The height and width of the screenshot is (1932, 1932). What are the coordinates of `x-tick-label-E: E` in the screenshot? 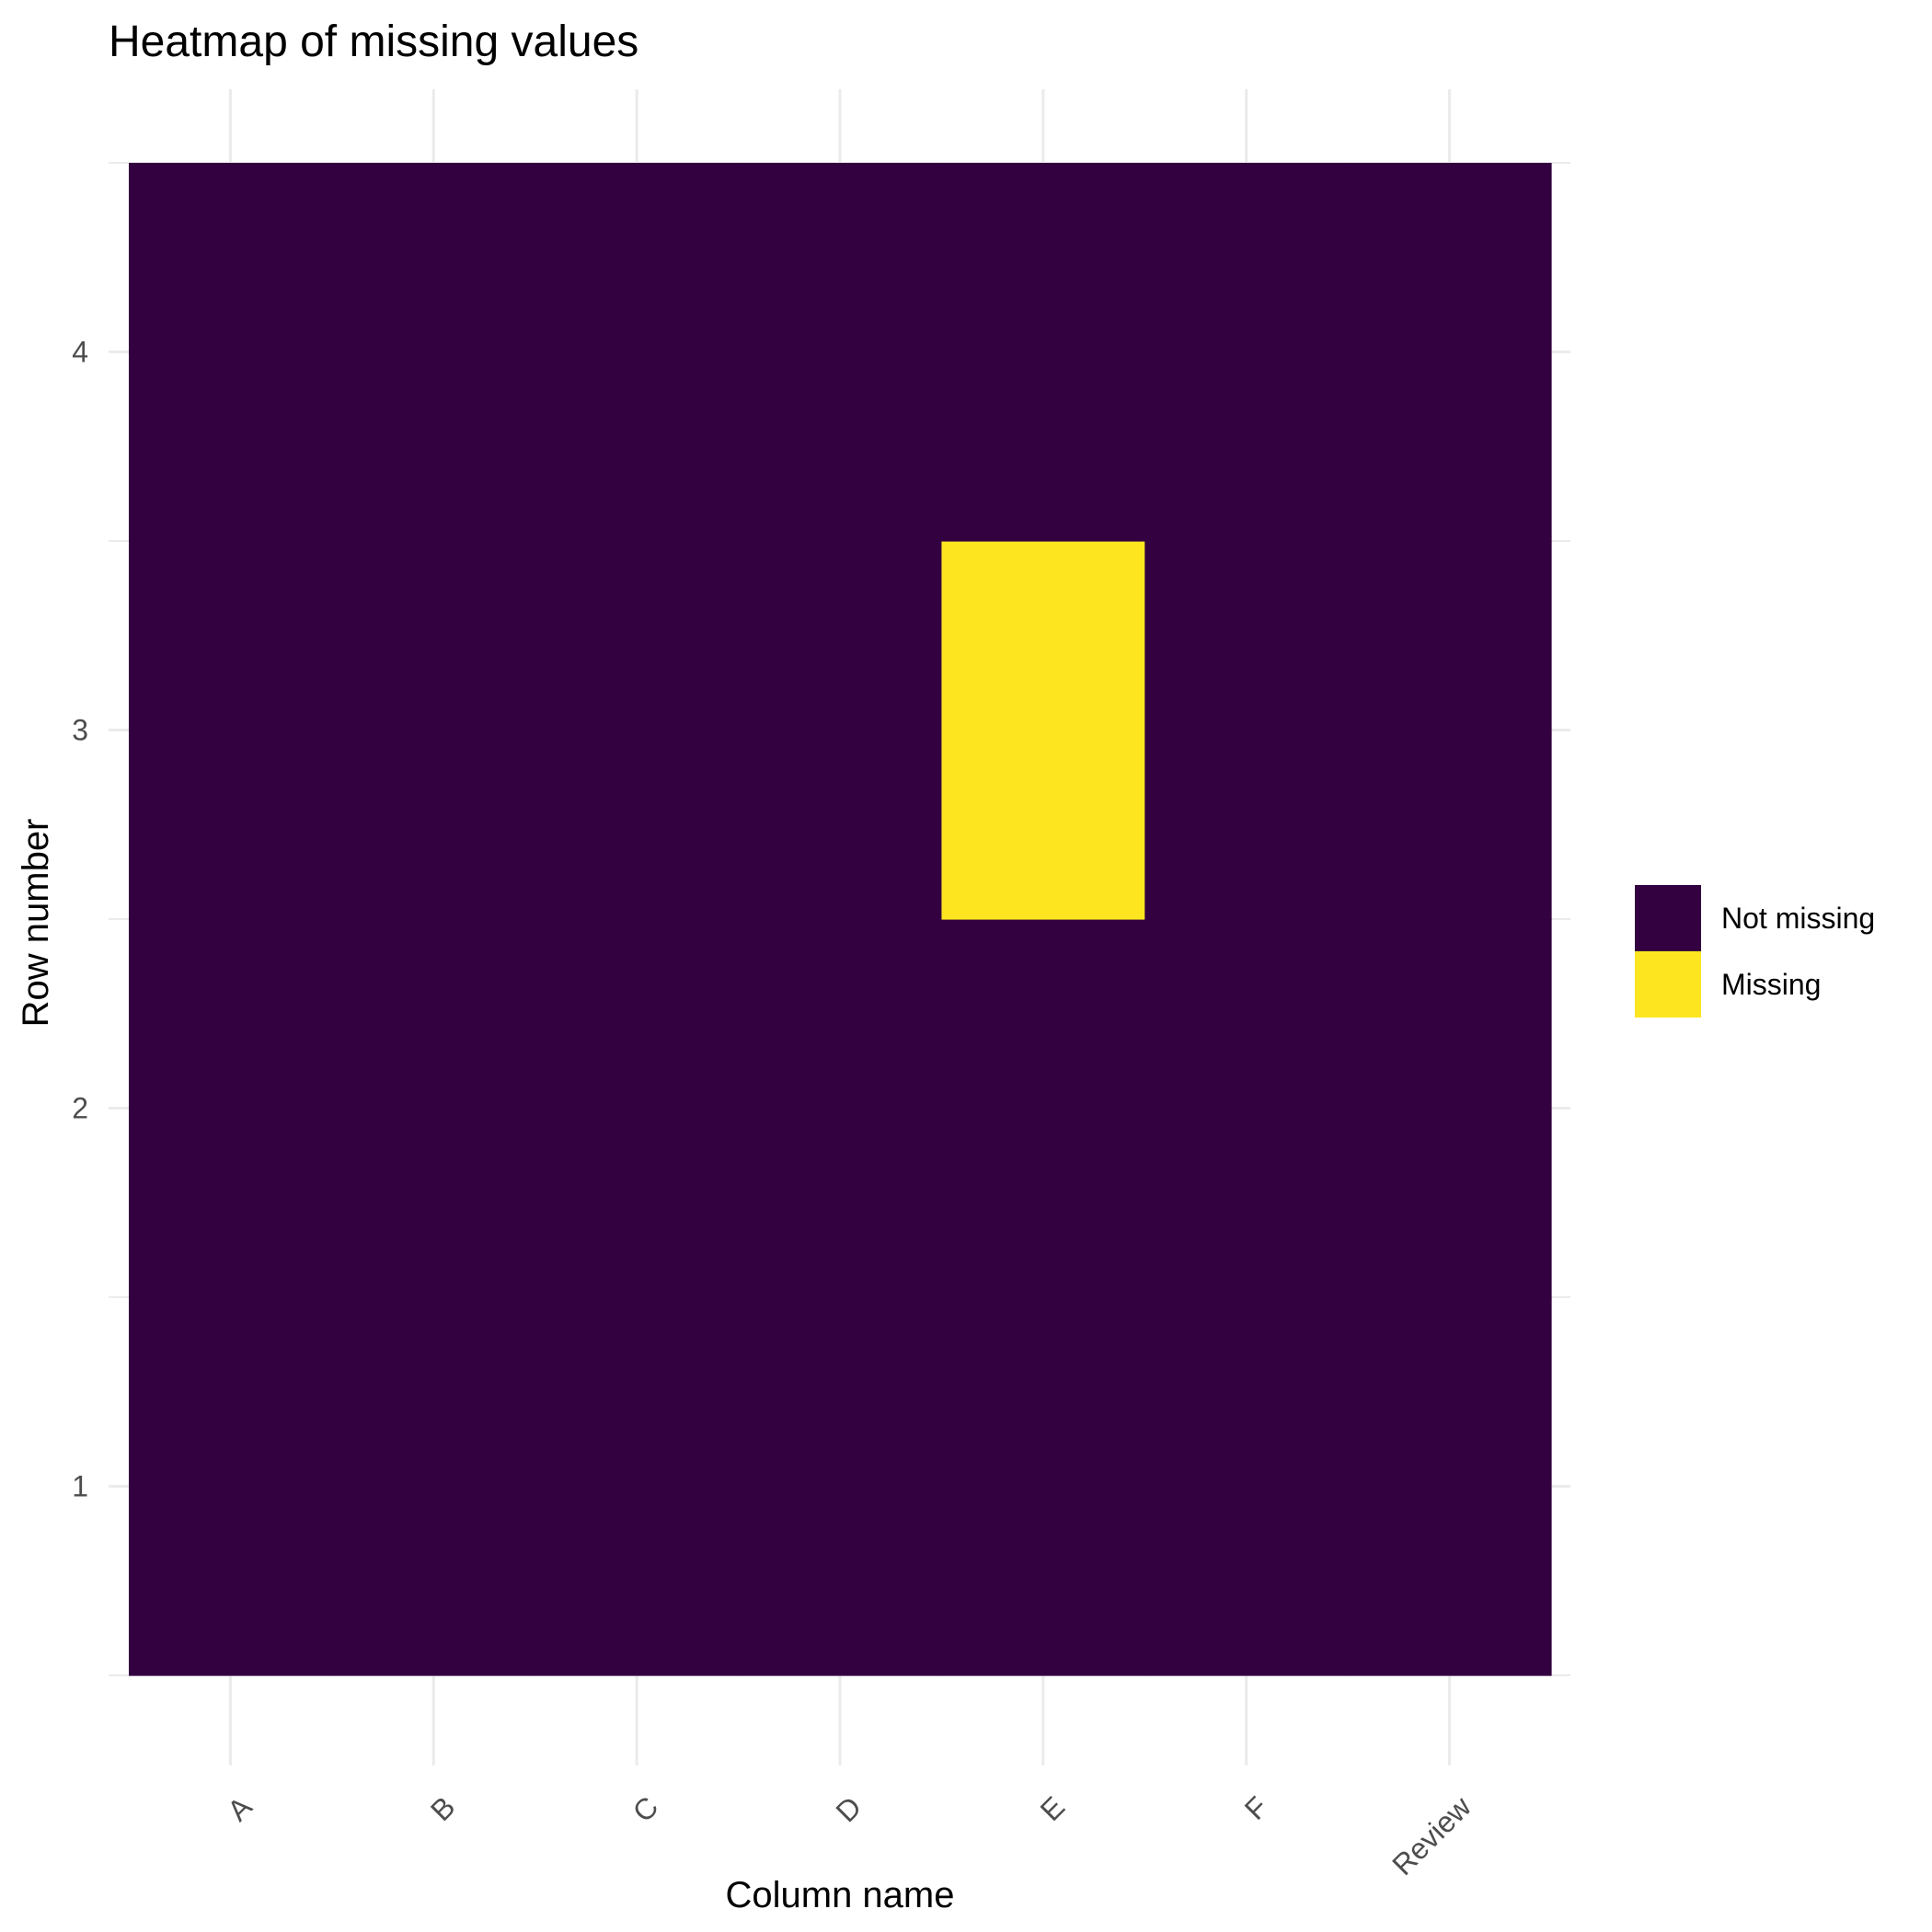 It's located at (1053, 1809).